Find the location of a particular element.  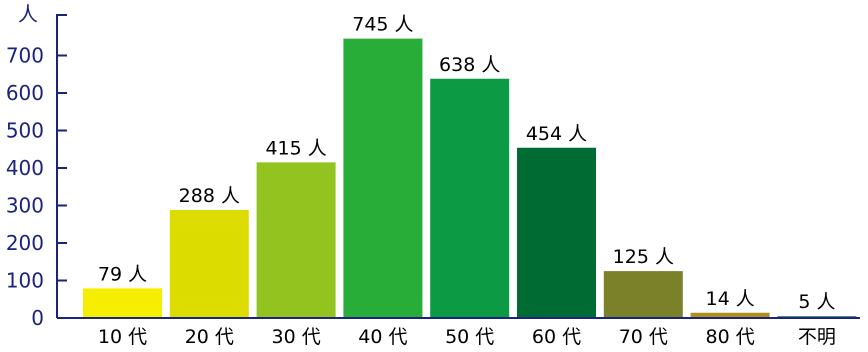

x-tick-label-3: 40 代 is located at coordinates (382, 337).